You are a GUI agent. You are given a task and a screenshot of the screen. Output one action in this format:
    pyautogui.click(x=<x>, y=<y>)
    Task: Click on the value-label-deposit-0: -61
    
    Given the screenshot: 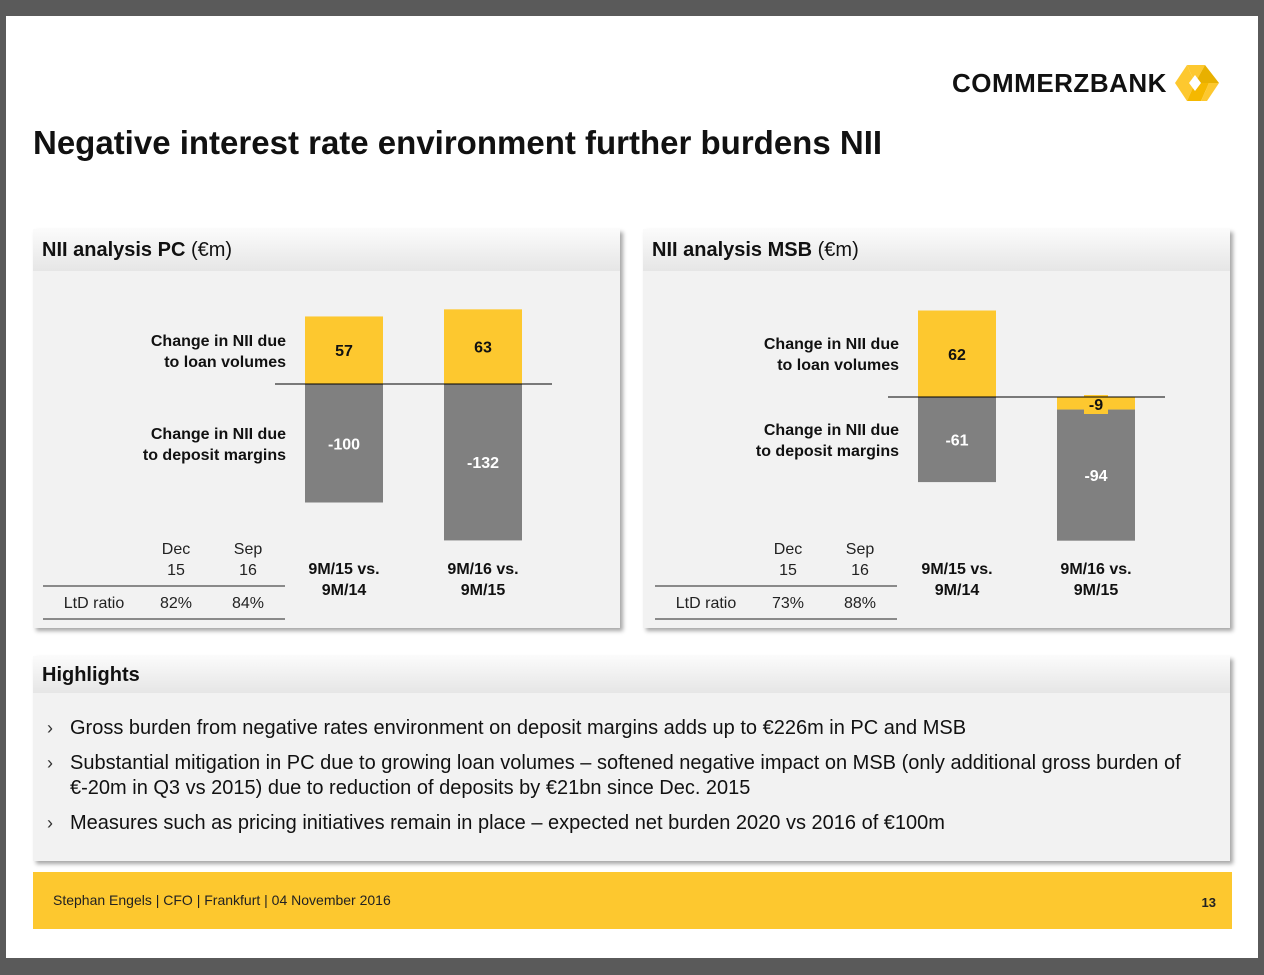 What is the action you would take?
    pyautogui.click(x=956, y=441)
    